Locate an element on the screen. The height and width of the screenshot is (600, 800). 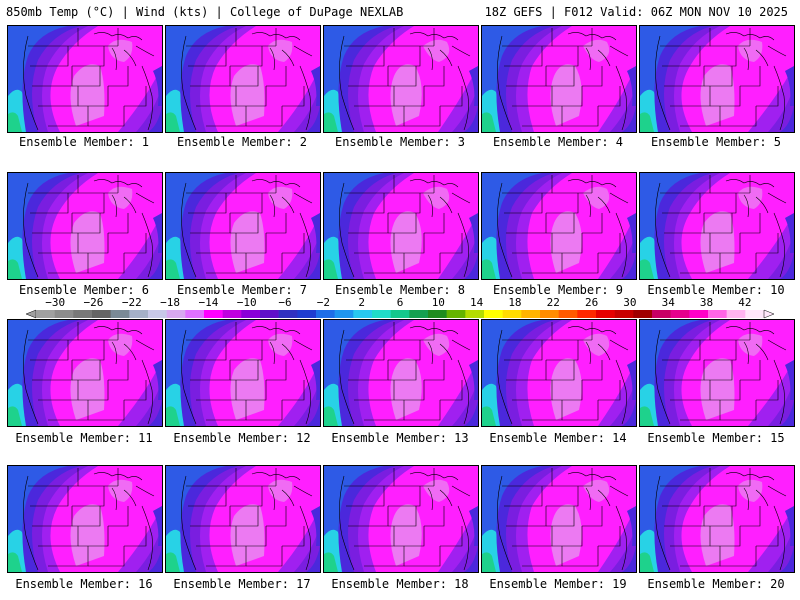
colorbar-tick-label: 14 is located at coordinates (477, 302).